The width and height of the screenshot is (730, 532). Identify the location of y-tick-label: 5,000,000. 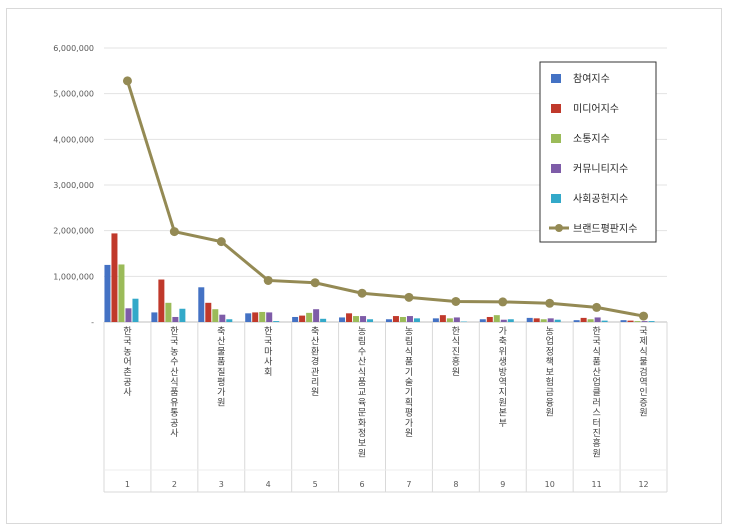
(73, 94).